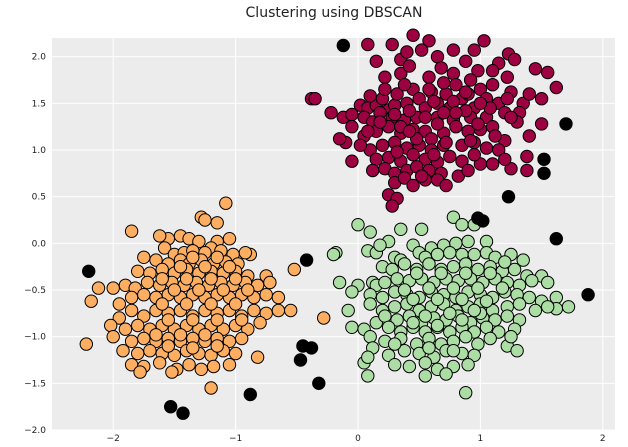 Image resolution: width=628 pixels, height=447 pixels. What do you see at coordinates (334, 13) in the screenshot?
I see `chart-title: Clustering using DBSCAN` at bounding box center [334, 13].